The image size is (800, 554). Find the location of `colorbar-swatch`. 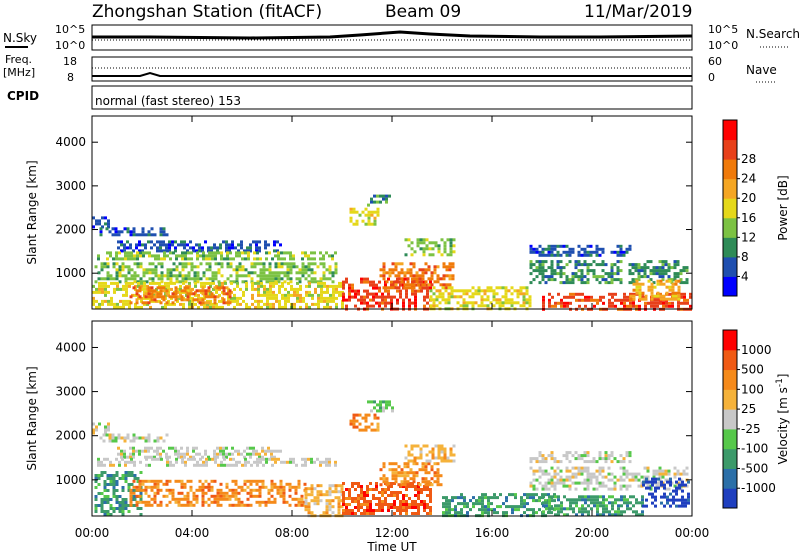

colorbar-swatch is located at coordinates (730, 188).